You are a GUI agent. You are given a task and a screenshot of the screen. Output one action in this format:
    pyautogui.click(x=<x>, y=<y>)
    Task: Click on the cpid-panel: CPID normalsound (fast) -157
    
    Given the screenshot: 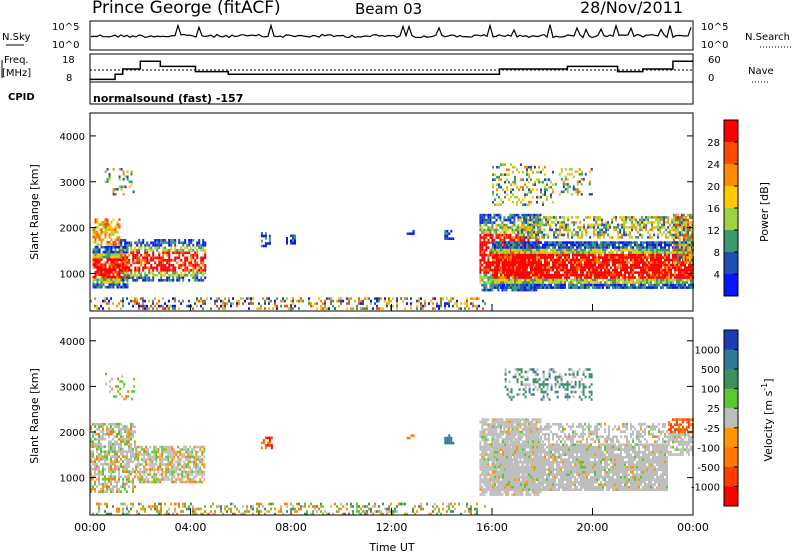 What is the action you would take?
    pyautogui.click(x=351, y=93)
    